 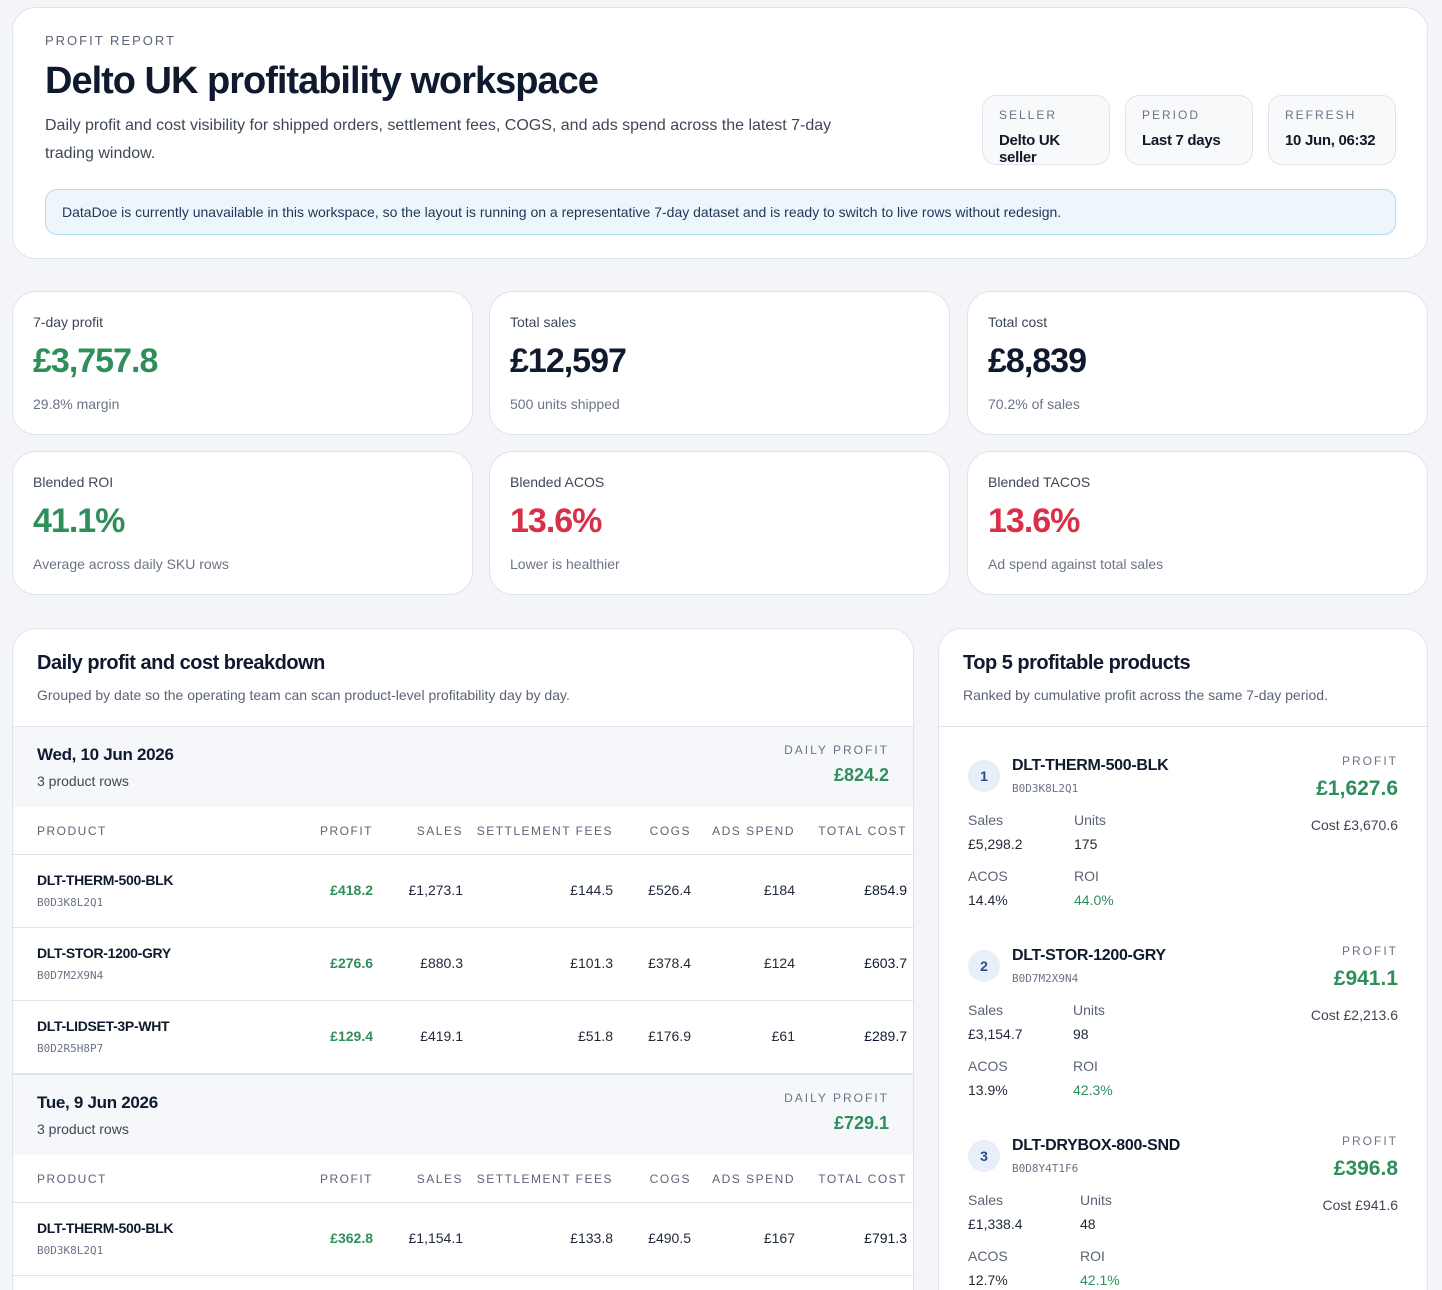 What do you see at coordinates (988, 1090) in the screenshot?
I see `acos-value: 13.9%` at bounding box center [988, 1090].